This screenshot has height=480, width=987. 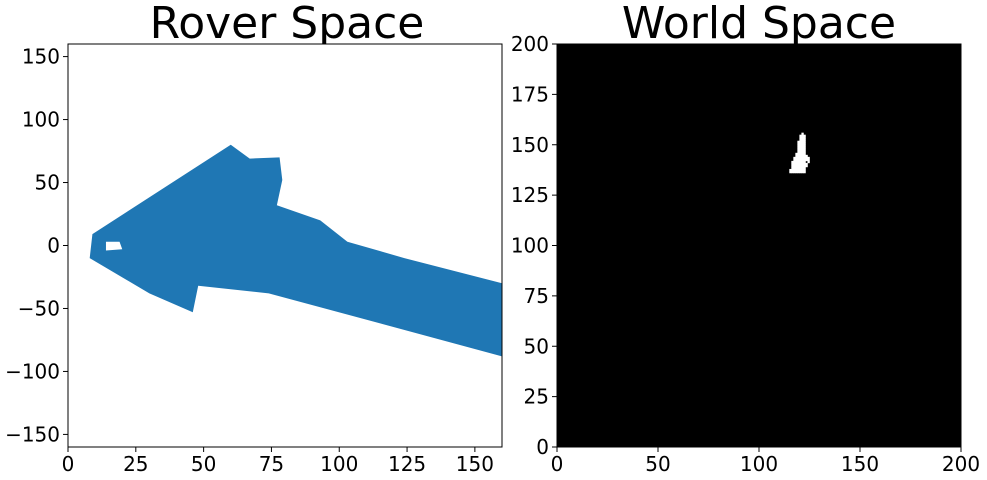 What do you see at coordinates (536, 296) in the screenshot?
I see `y-tick-label: 75` at bounding box center [536, 296].